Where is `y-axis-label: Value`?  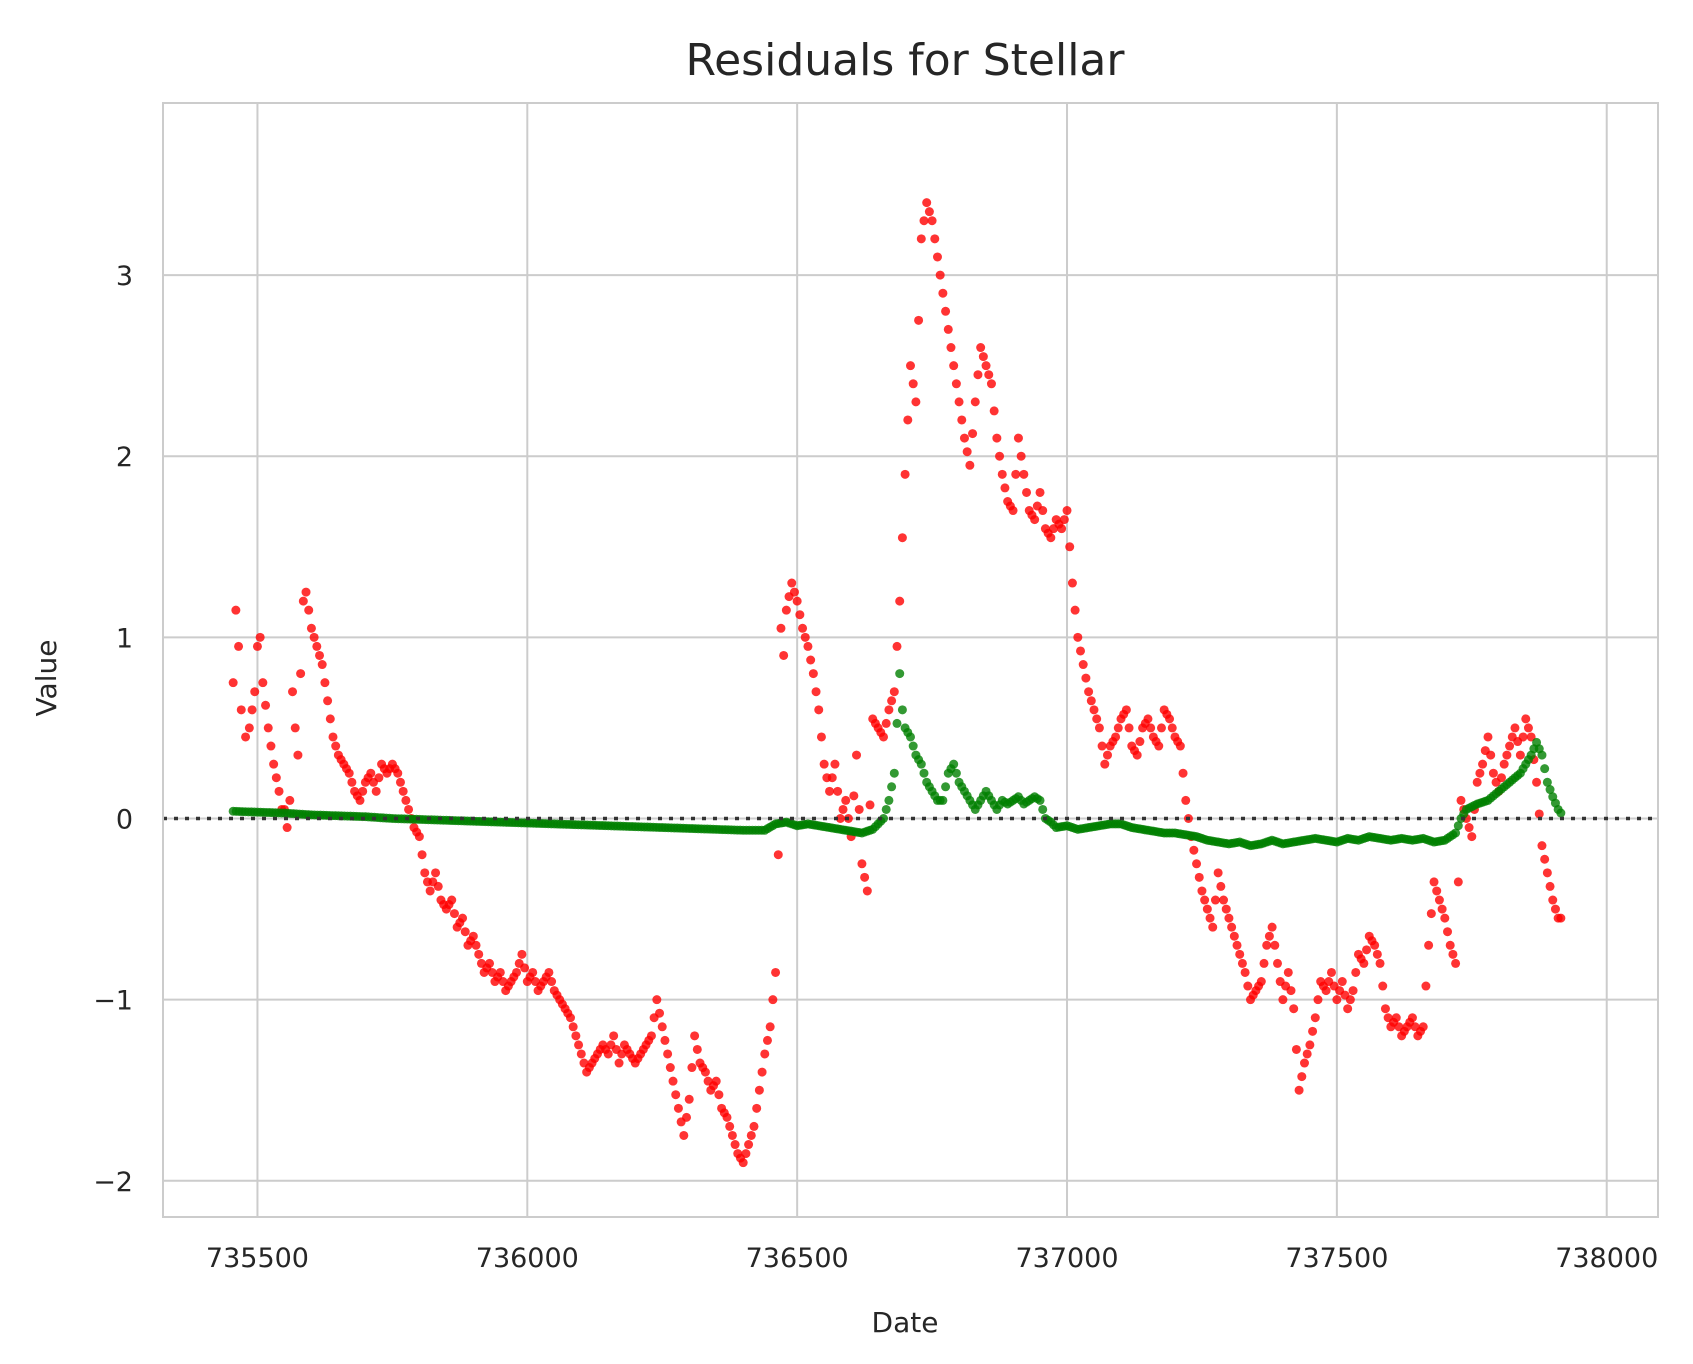 y-axis-label: Value is located at coordinates (46, 678).